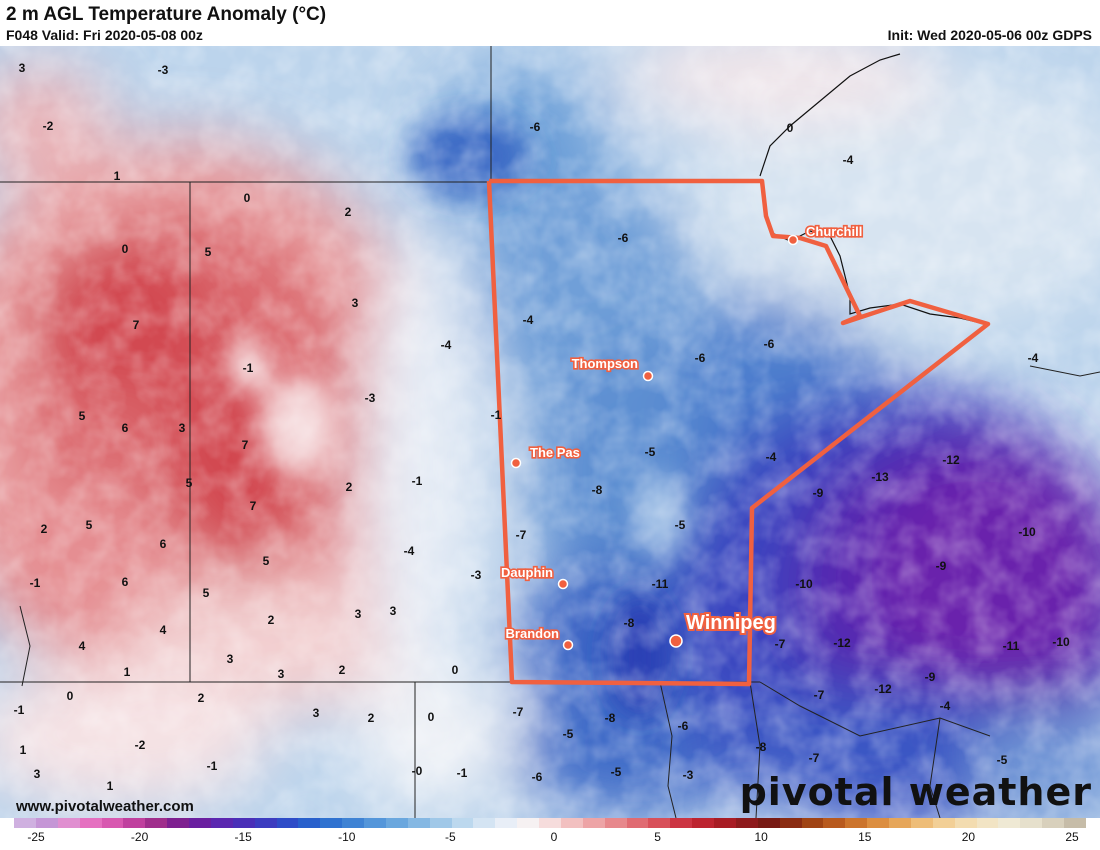 This screenshot has width=1100, height=850. Describe the element at coordinates (605, 363) in the screenshot. I see `city-label: Thompson` at that location.